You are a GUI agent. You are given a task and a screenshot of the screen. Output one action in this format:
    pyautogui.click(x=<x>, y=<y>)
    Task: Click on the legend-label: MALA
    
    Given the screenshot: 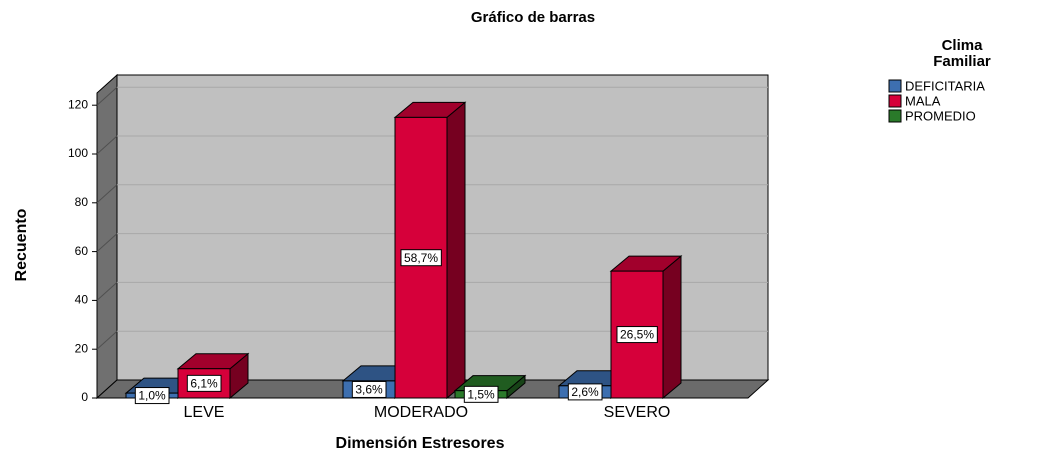 What is the action you would take?
    pyautogui.click(x=923, y=100)
    